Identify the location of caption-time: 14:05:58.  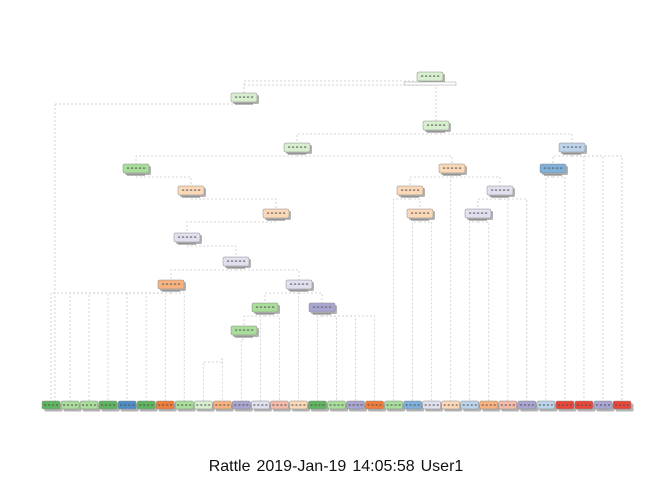
(383, 466).